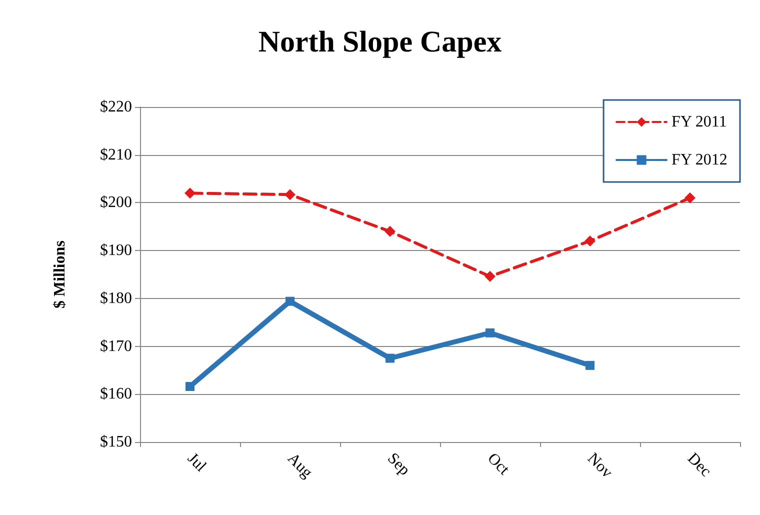  Describe the element at coordinates (116, 251) in the screenshot. I see `y-tick-label: $190` at that location.